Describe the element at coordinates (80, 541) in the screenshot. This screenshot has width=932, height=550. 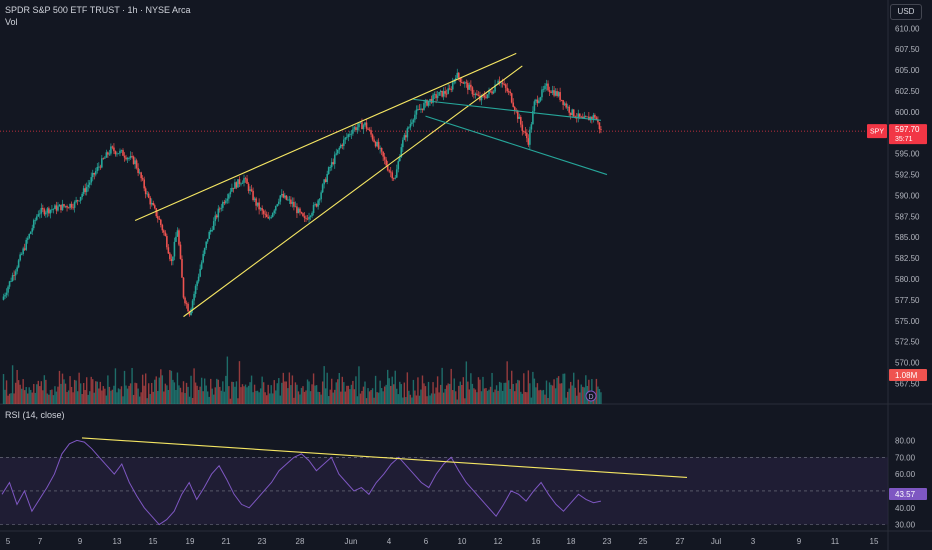
I see `time-tick-label: 9` at that location.